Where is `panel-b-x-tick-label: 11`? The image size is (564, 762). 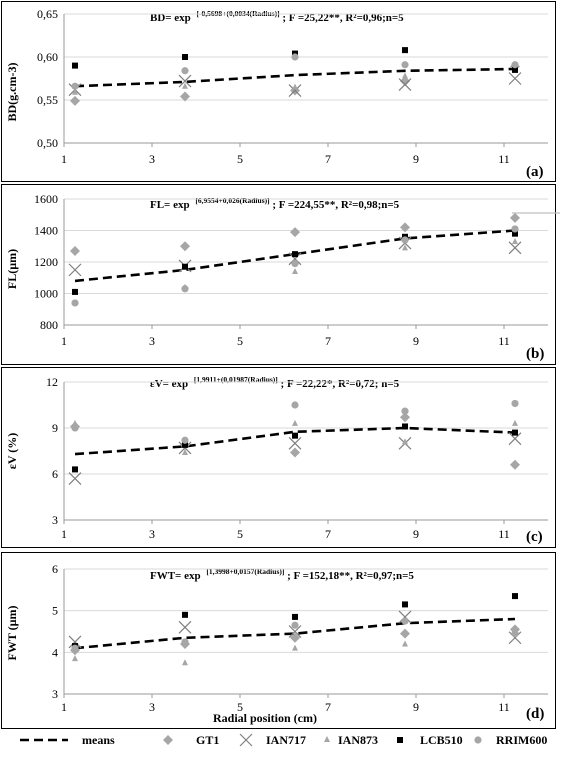 panel-b-x-tick-label: 11 is located at coordinates (504, 341).